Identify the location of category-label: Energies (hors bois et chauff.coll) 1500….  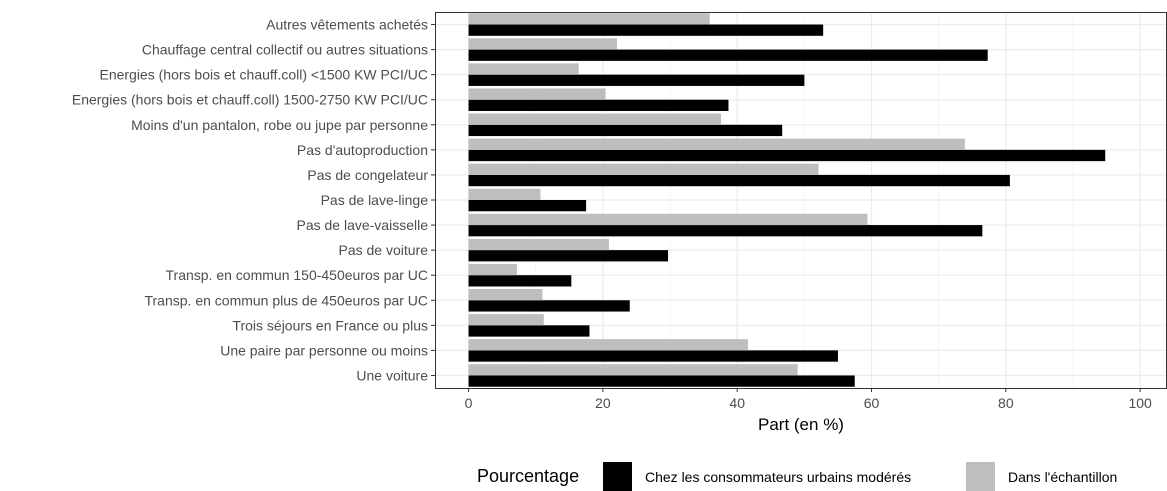
(250, 100).